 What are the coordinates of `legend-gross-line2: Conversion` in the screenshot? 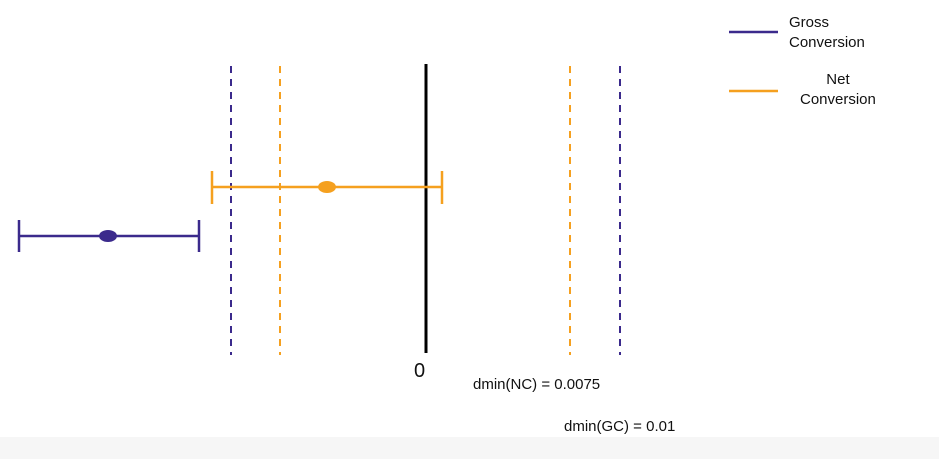 It's located at (827, 42).